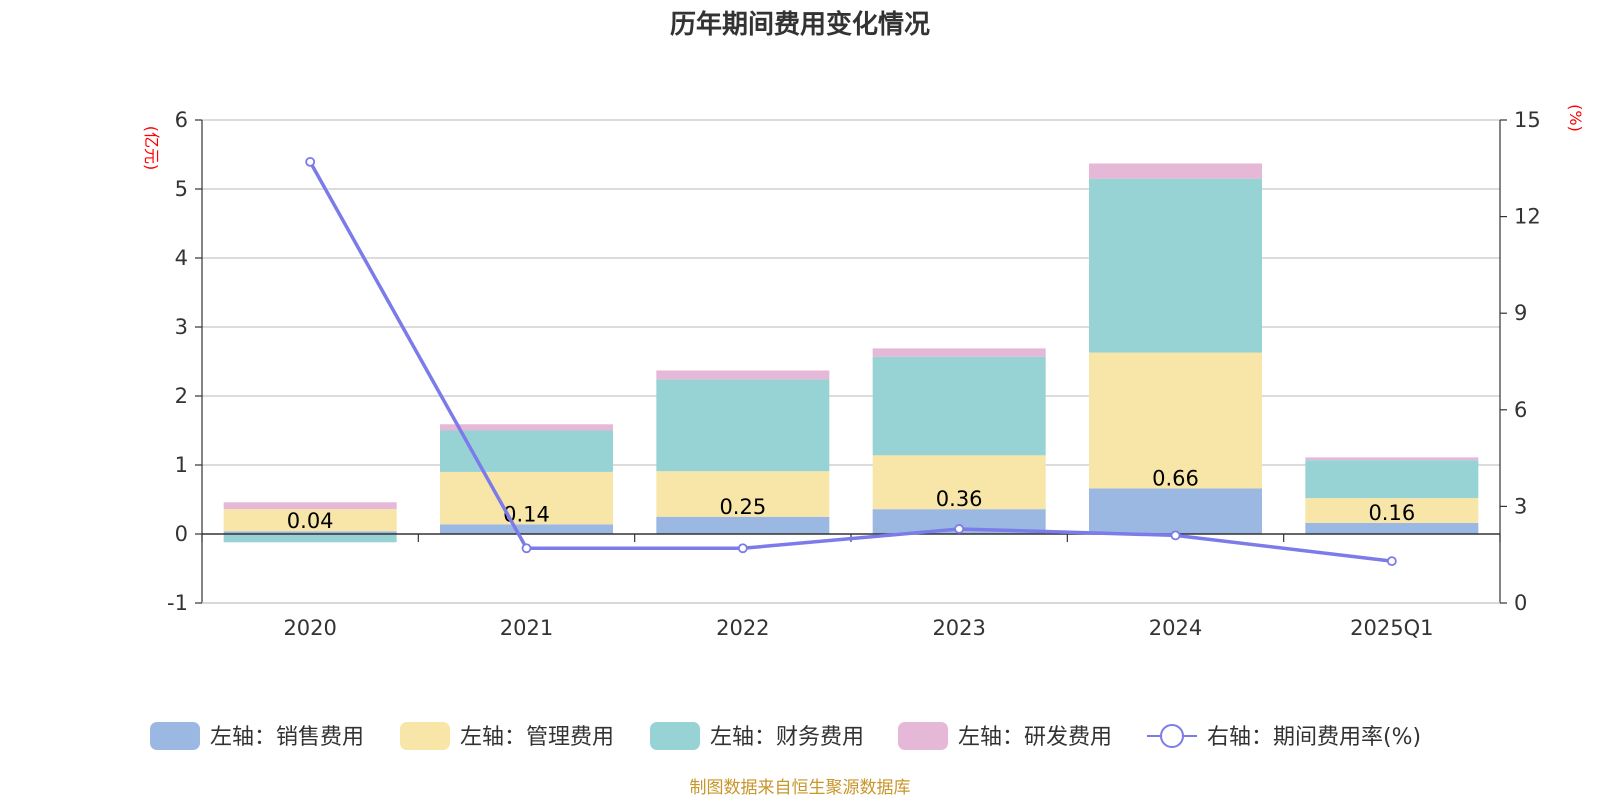 Image resolution: width=1600 pixels, height=800 pixels. What do you see at coordinates (181, 534) in the screenshot?
I see `left-axis-tick-label: 0` at bounding box center [181, 534].